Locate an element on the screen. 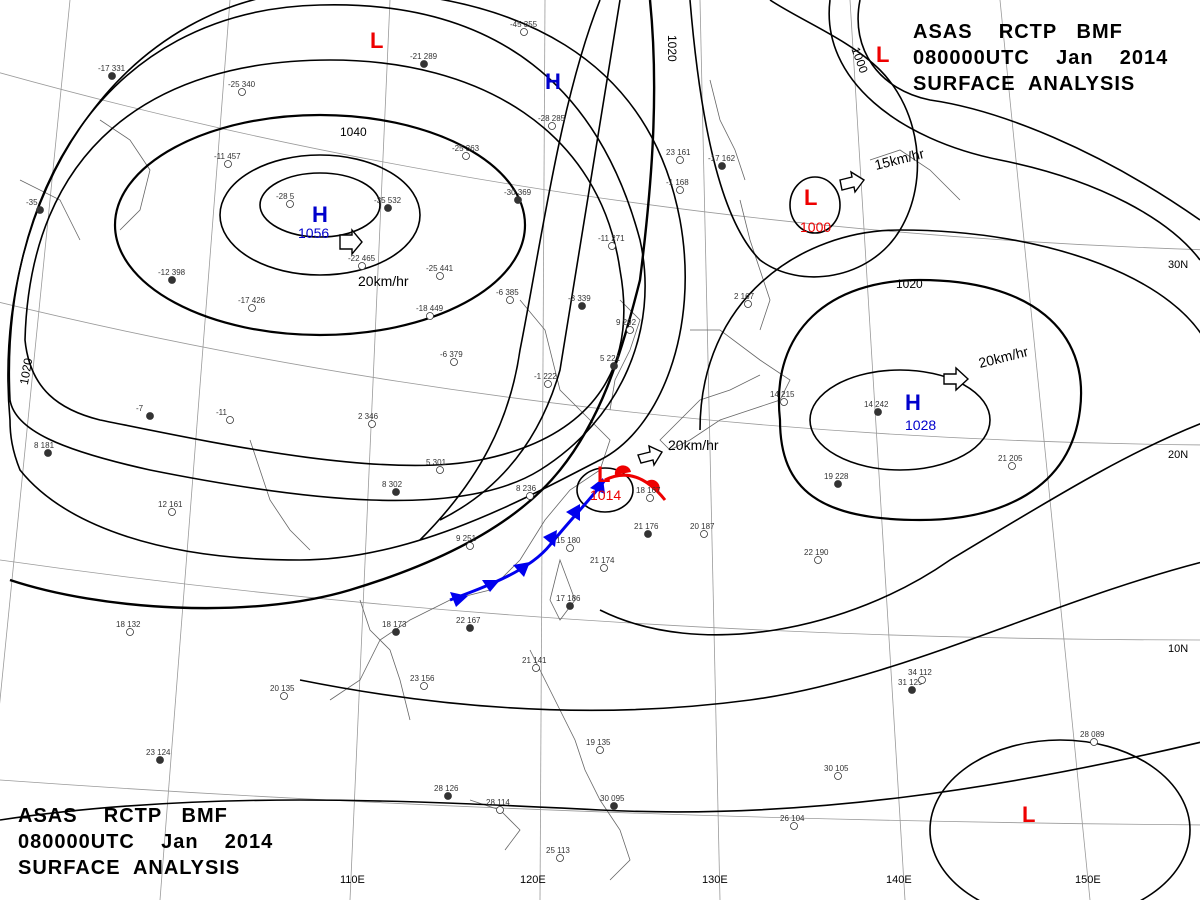  header-line-1: ASAS RCTP BMF is located at coordinates (1018, 32).